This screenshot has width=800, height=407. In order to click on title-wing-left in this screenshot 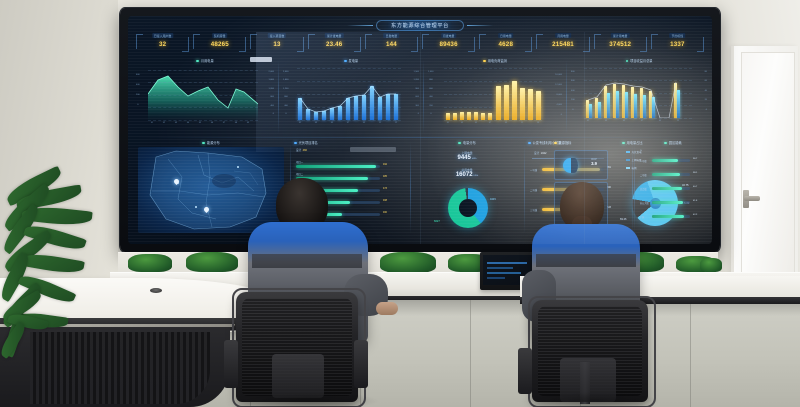, I will do `click(360, 25)`.